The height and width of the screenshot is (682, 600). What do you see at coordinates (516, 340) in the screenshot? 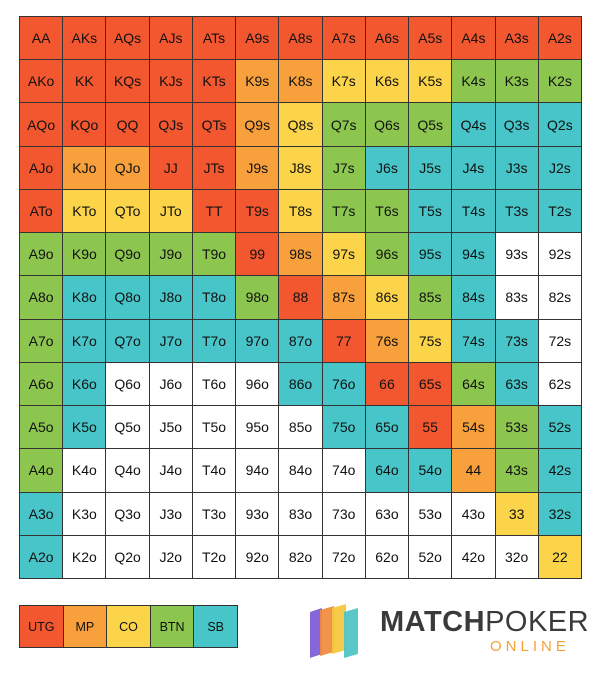
I see `hand-cell: 73s` at bounding box center [516, 340].